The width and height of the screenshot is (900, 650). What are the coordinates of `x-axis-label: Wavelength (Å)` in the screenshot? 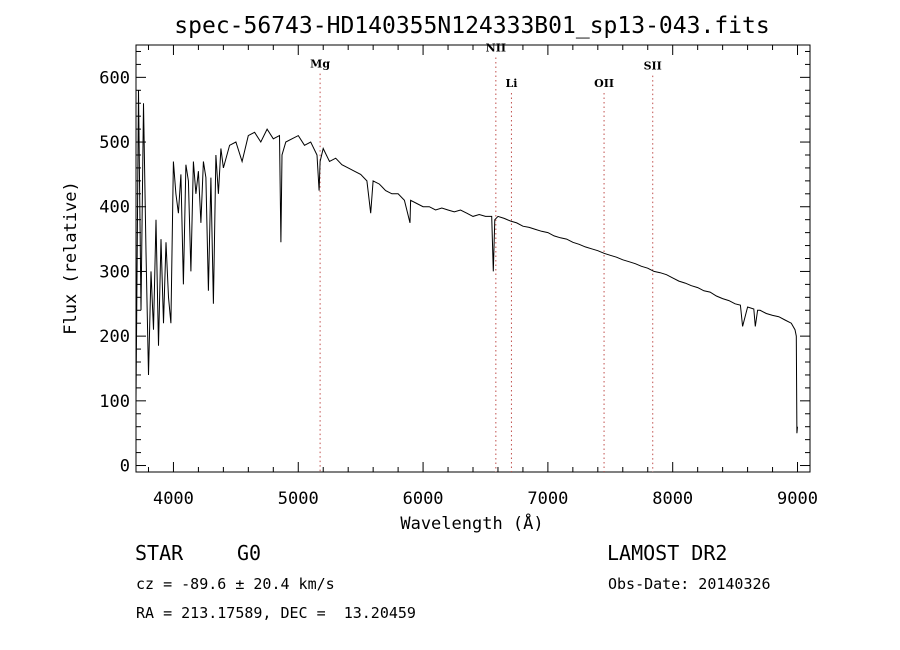 It's located at (471, 523).